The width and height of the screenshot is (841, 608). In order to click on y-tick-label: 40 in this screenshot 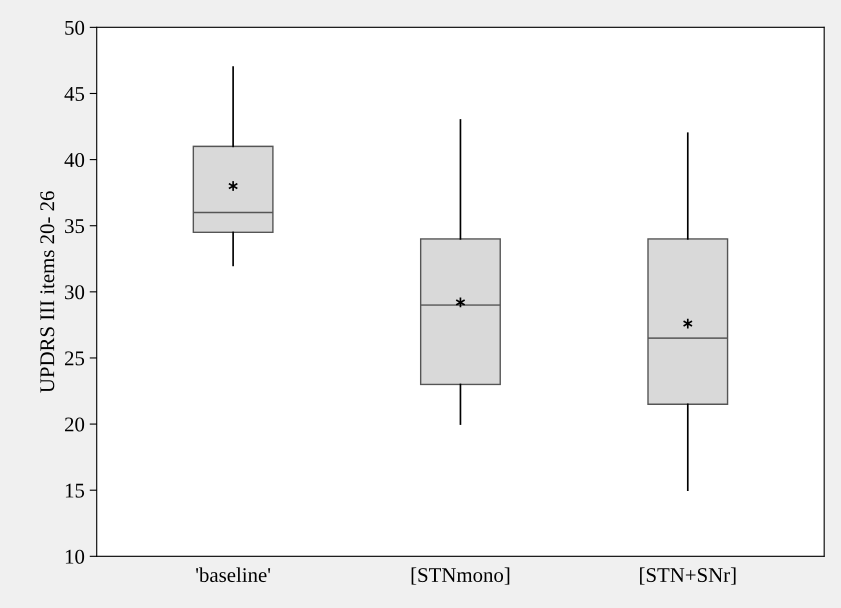, I will do `click(74, 160)`.